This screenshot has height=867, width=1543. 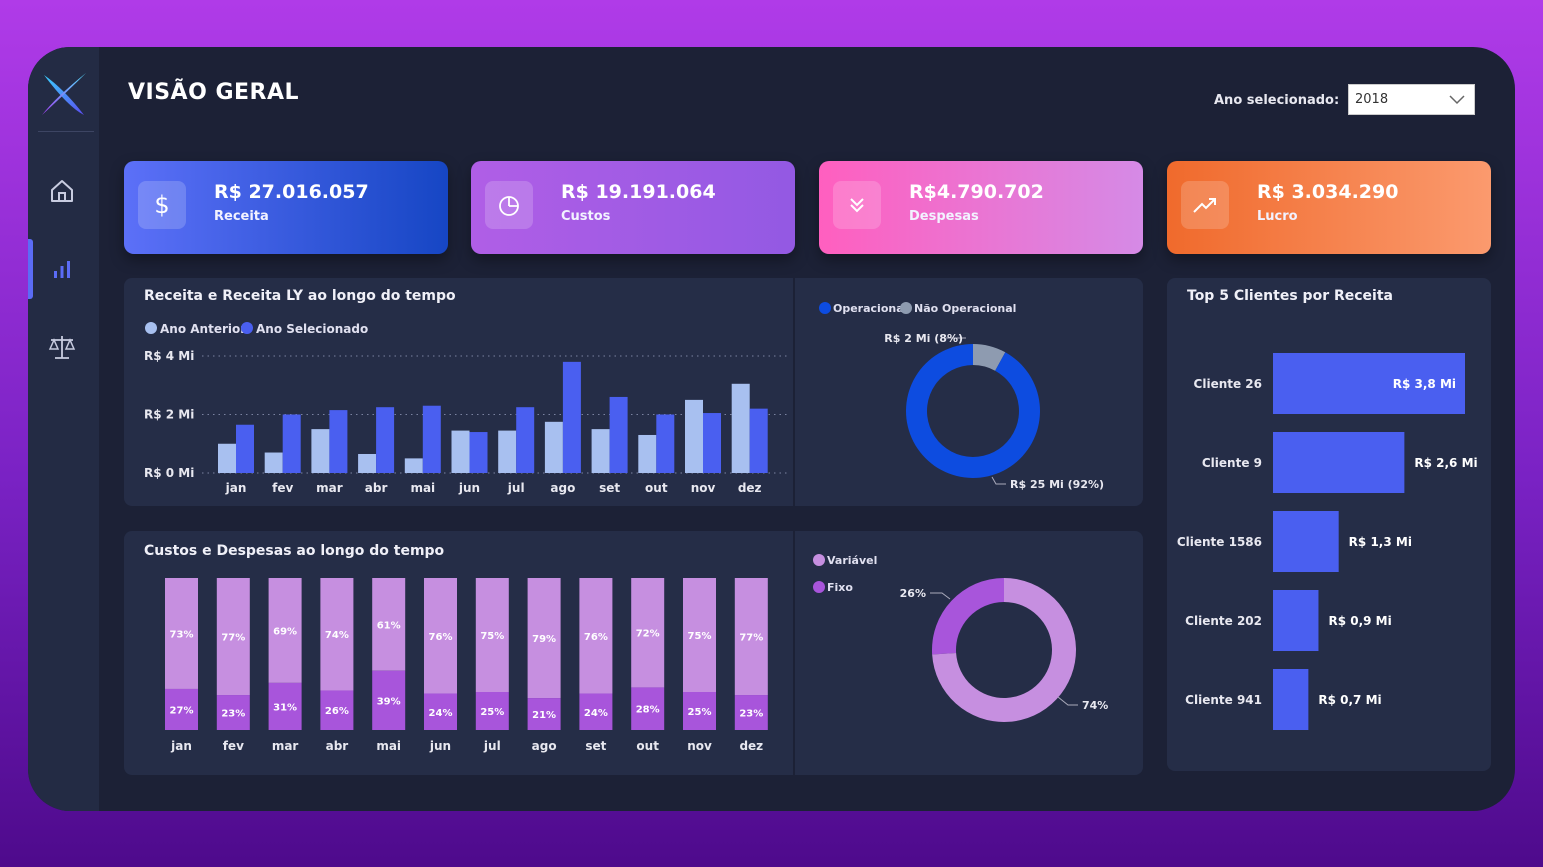 I want to click on bar-sel-fev, so click(x=291, y=443).